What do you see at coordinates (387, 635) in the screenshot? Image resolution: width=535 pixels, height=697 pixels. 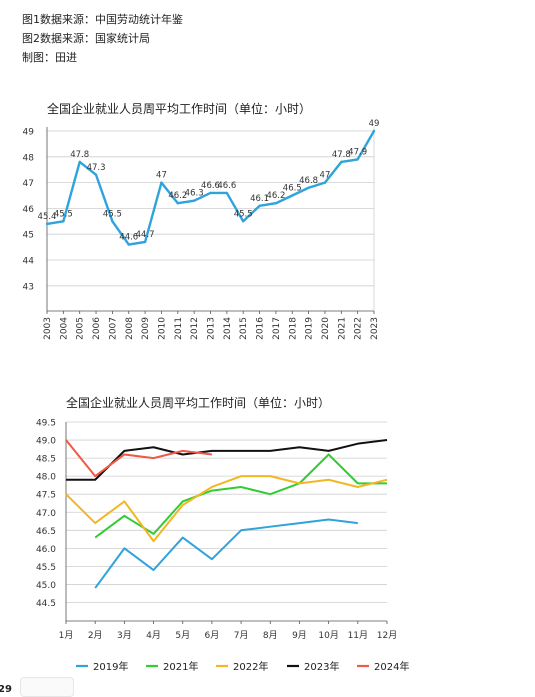 I see `chart2-xtick-label: 12月` at bounding box center [387, 635].